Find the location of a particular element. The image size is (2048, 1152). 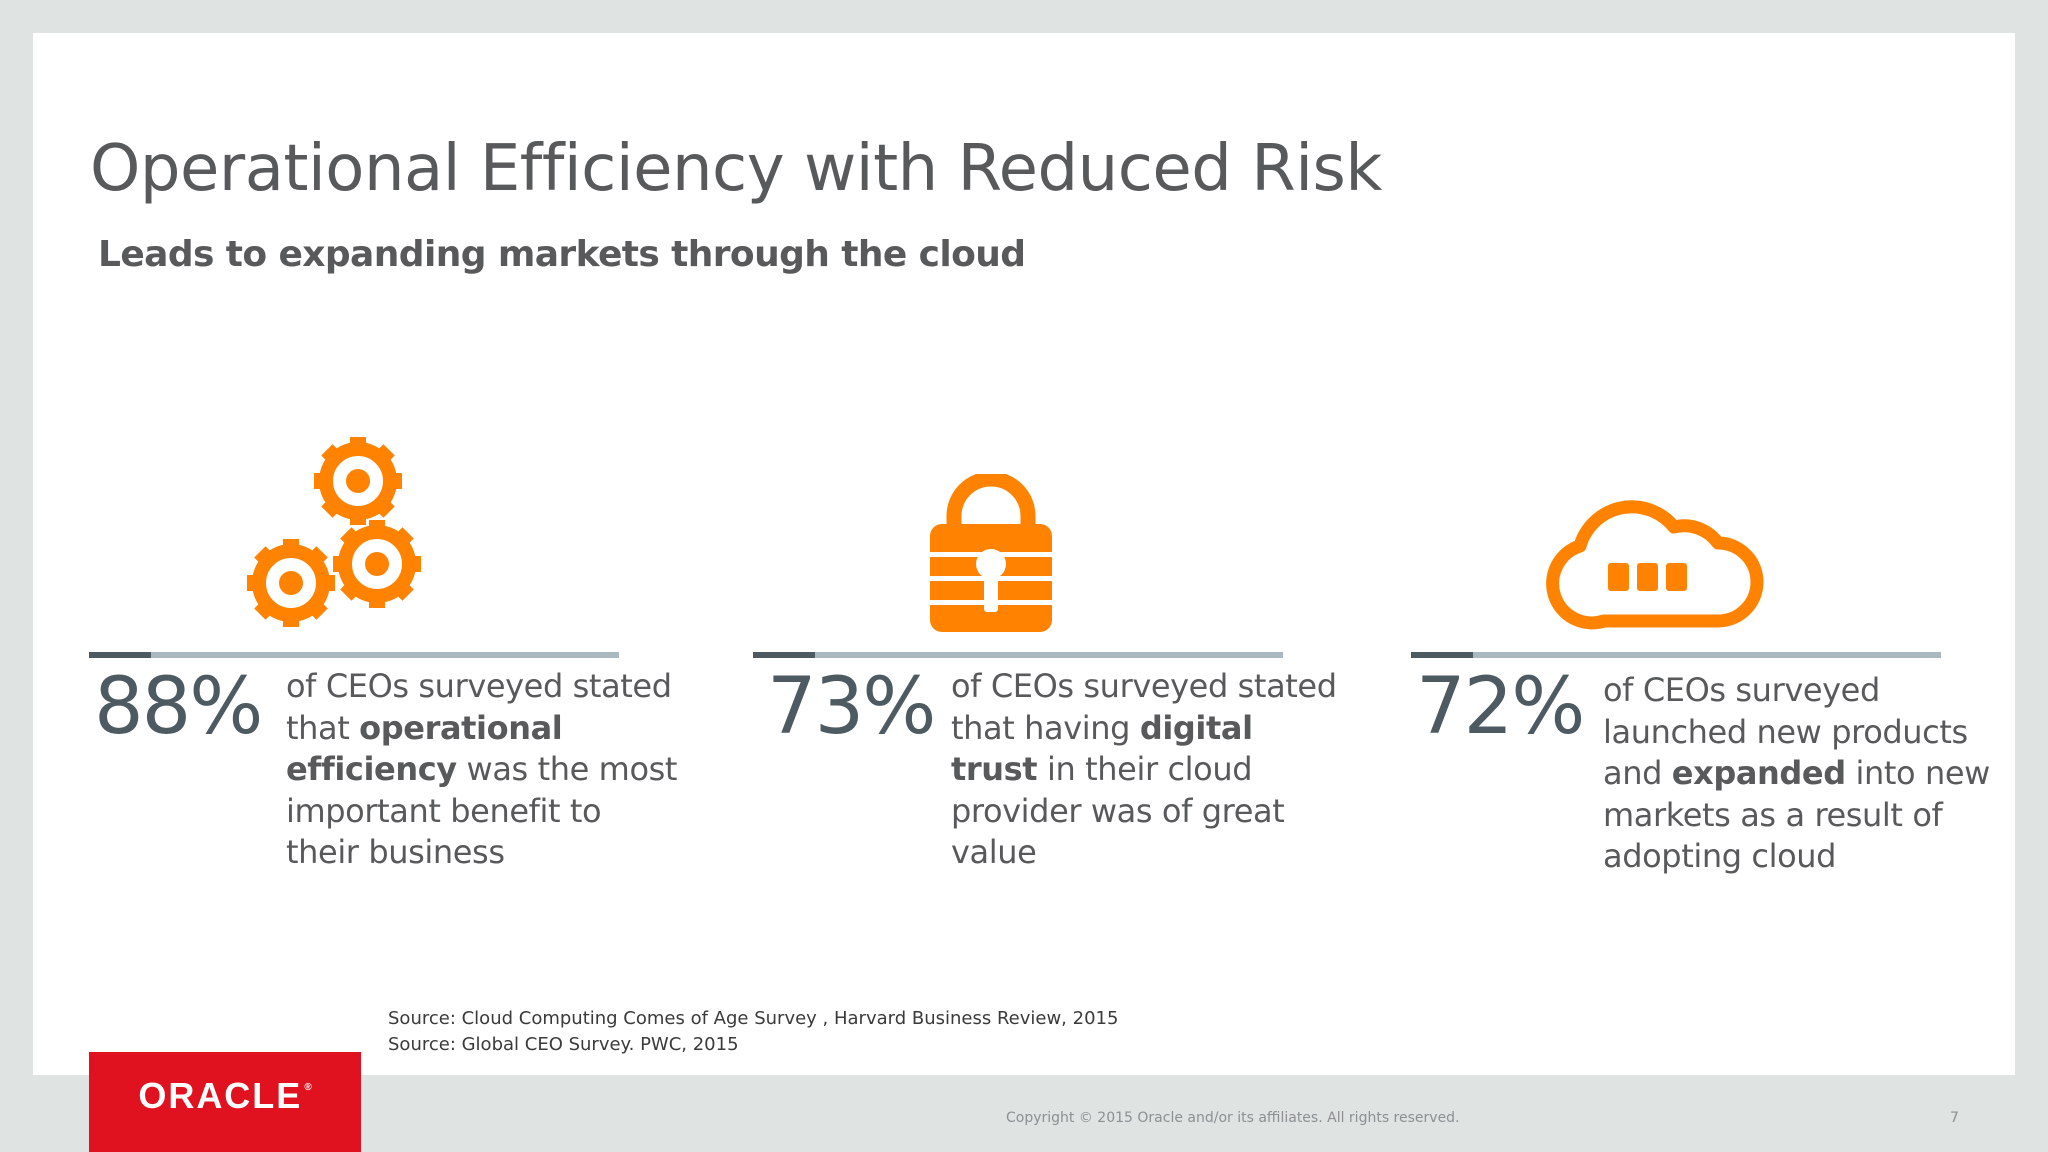

stat-value: 72% is located at coordinates (1500, 707).